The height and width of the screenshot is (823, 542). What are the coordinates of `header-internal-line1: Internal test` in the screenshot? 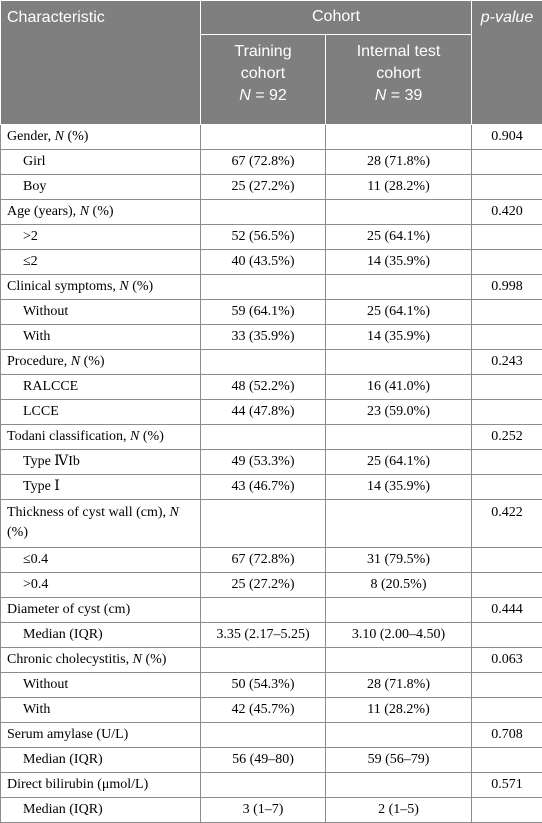 It's located at (398, 52).